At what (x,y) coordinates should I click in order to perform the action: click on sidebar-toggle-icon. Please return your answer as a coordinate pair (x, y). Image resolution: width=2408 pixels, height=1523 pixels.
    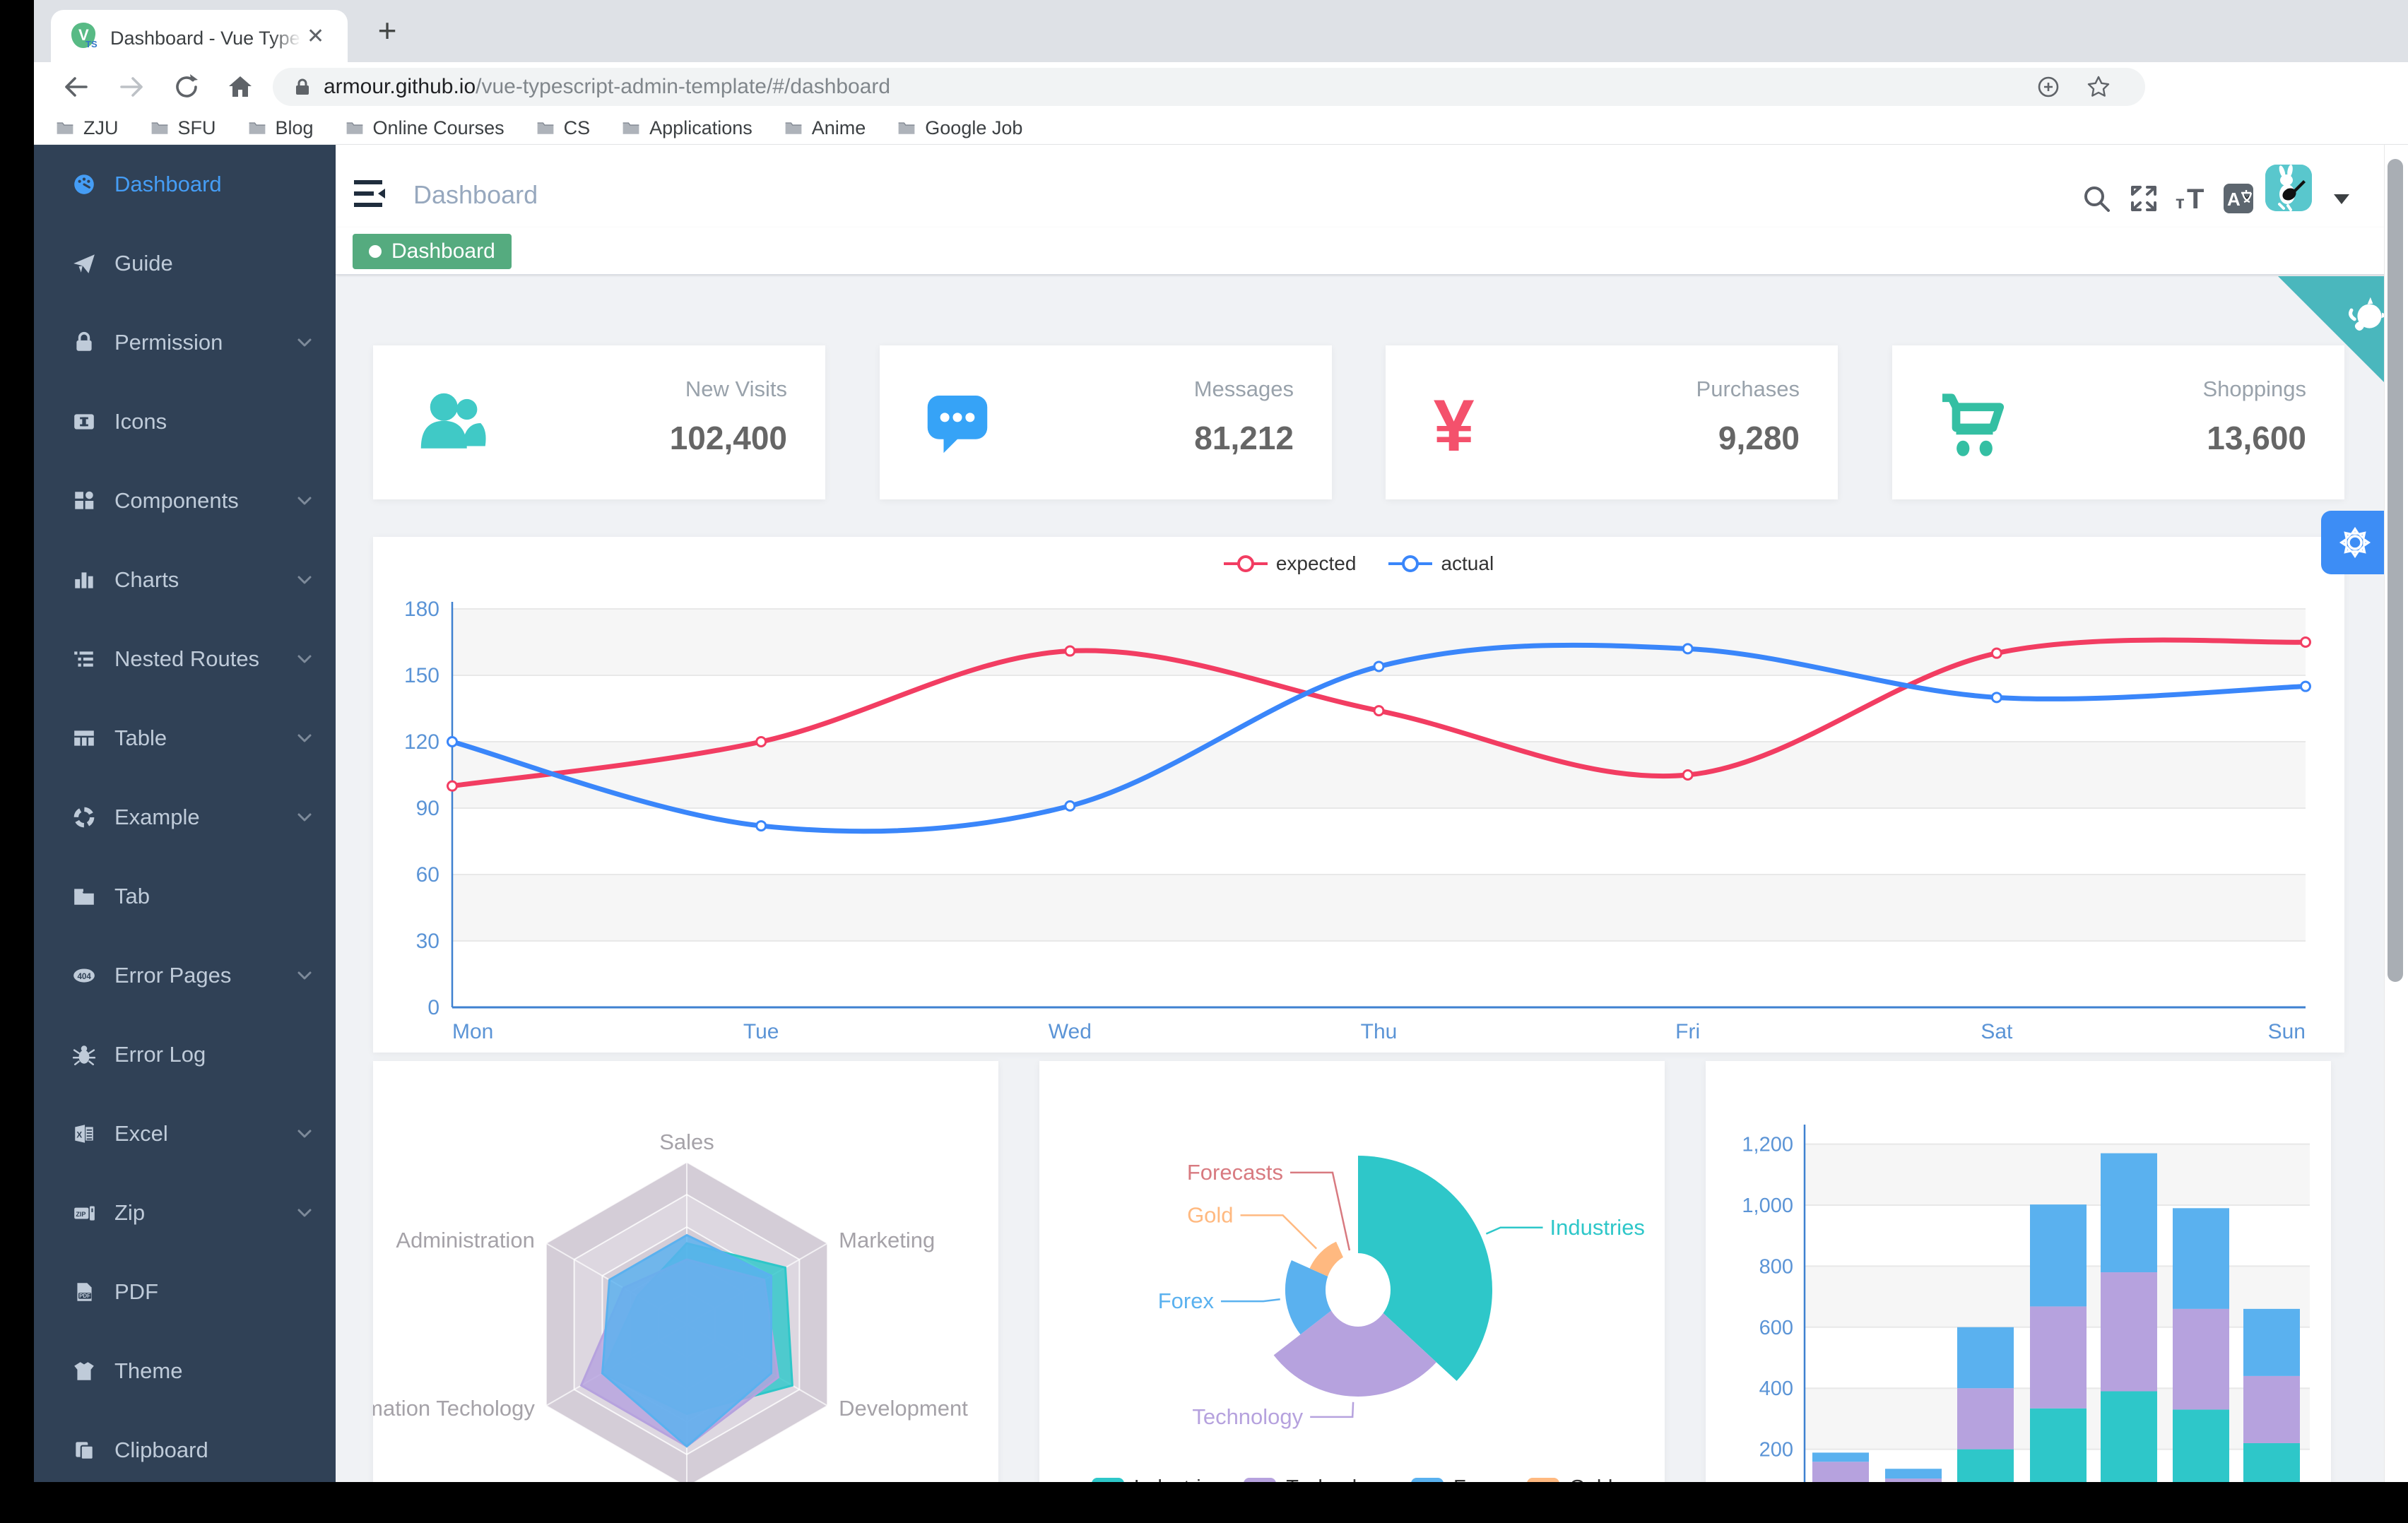
    Looking at the image, I should click on (370, 193).